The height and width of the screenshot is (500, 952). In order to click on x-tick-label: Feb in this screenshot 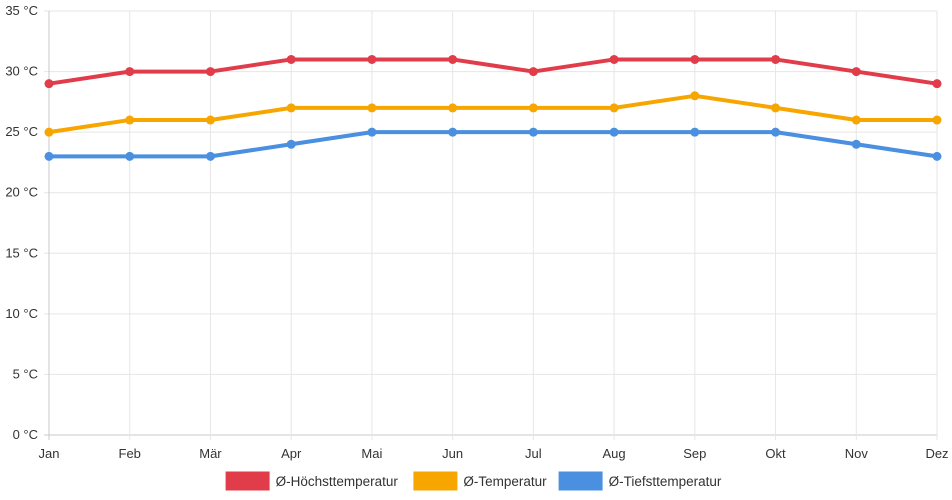, I will do `click(130, 453)`.